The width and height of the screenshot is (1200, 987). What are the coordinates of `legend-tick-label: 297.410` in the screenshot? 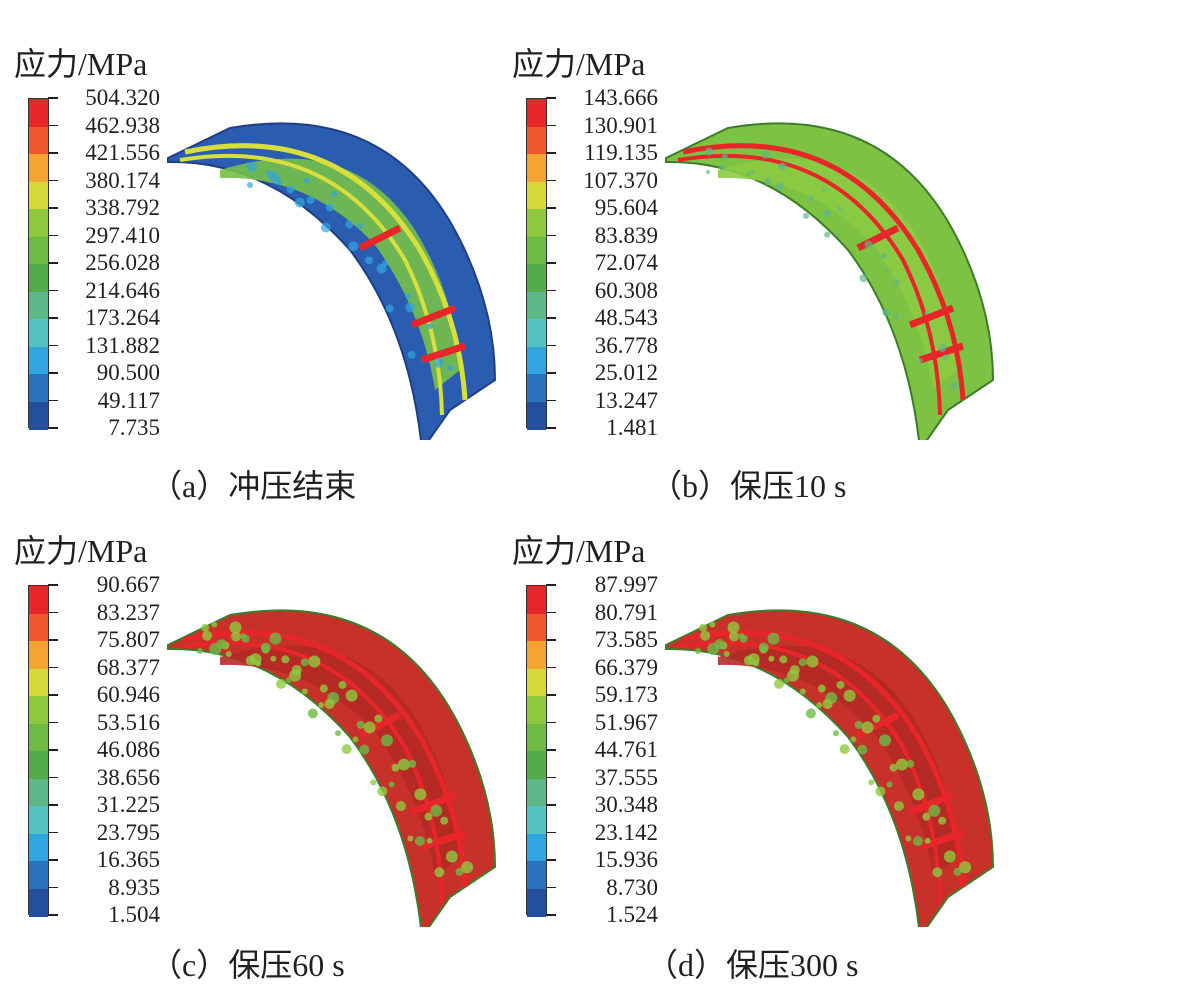 It's located at (122, 235).